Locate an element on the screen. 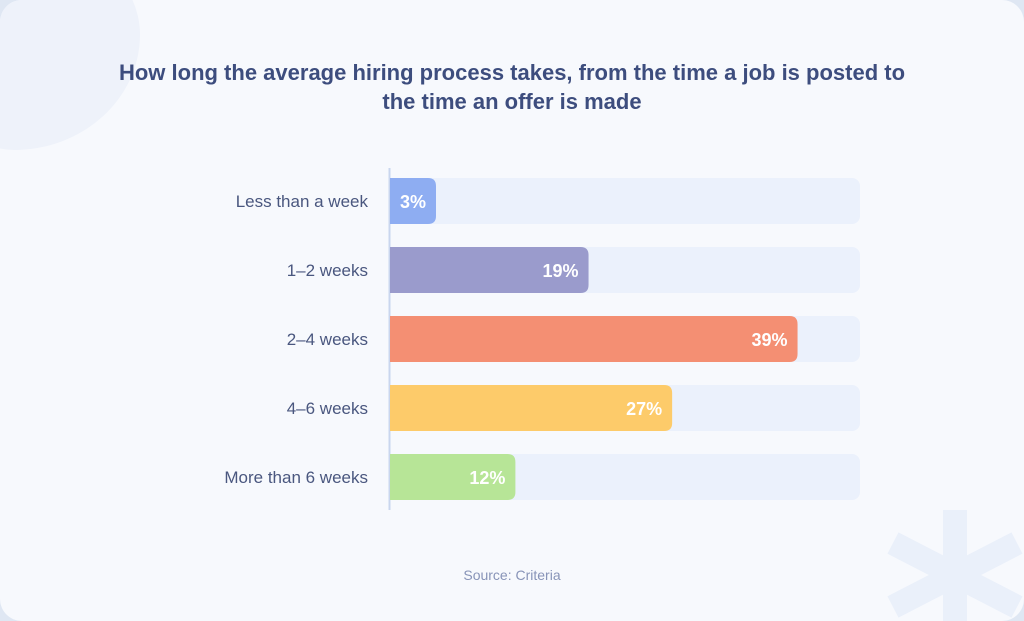 The width and height of the screenshot is (1024, 621). source-note: Source: Criteria is located at coordinates (512, 575).